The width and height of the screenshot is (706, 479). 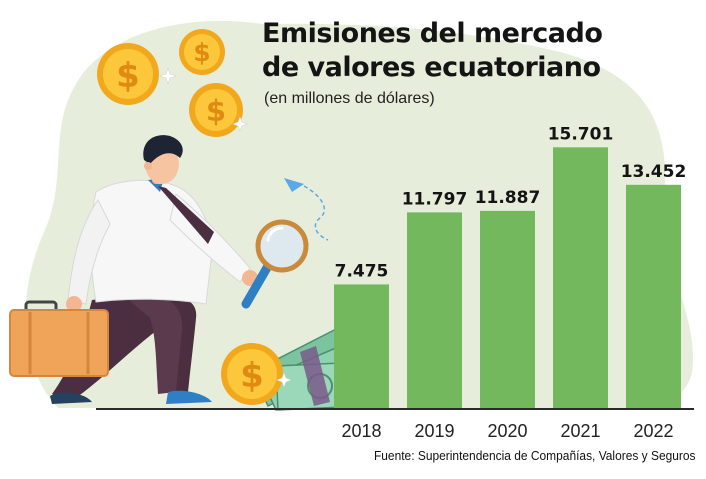 I want to click on x-tick-2019: 2019, so click(x=434, y=431).